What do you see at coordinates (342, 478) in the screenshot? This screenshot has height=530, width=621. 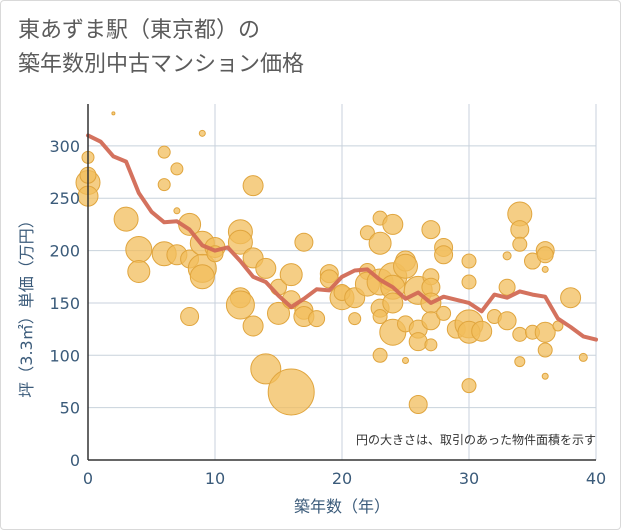 I see `x-tick-label: 20` at bounding box center [342, 478].